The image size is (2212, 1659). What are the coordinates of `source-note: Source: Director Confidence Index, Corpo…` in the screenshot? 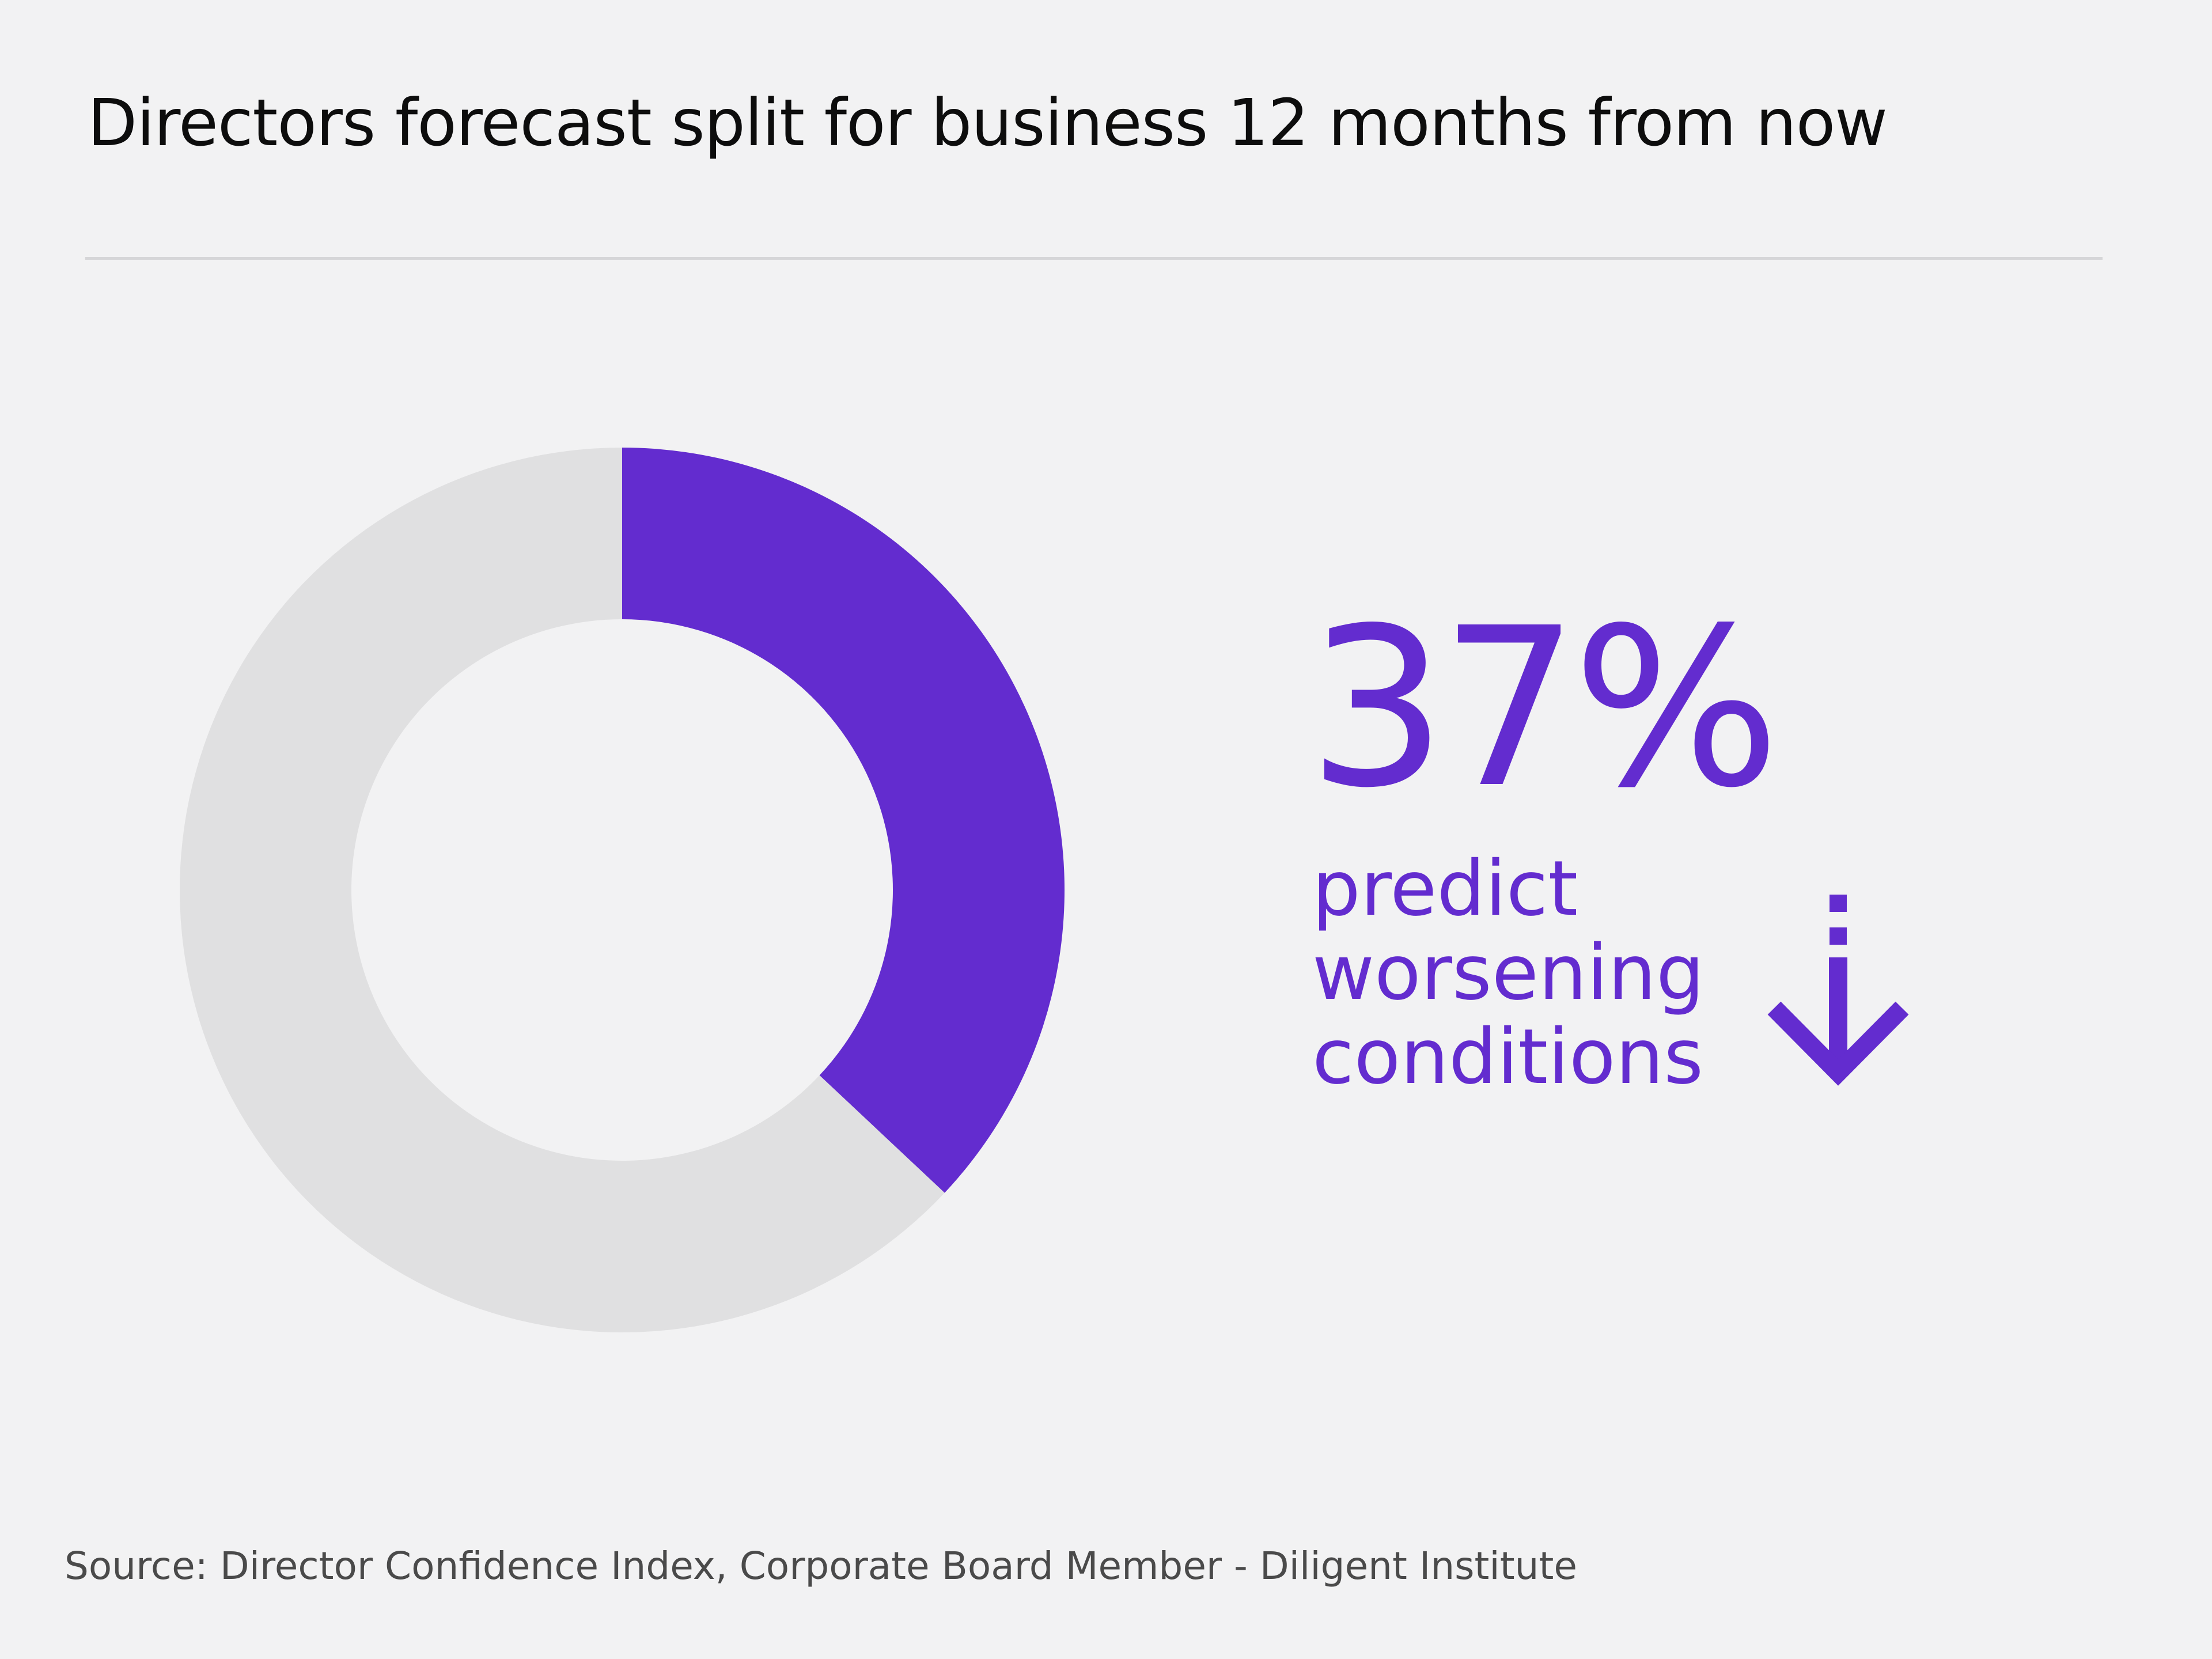 It's located at (821, 1566).